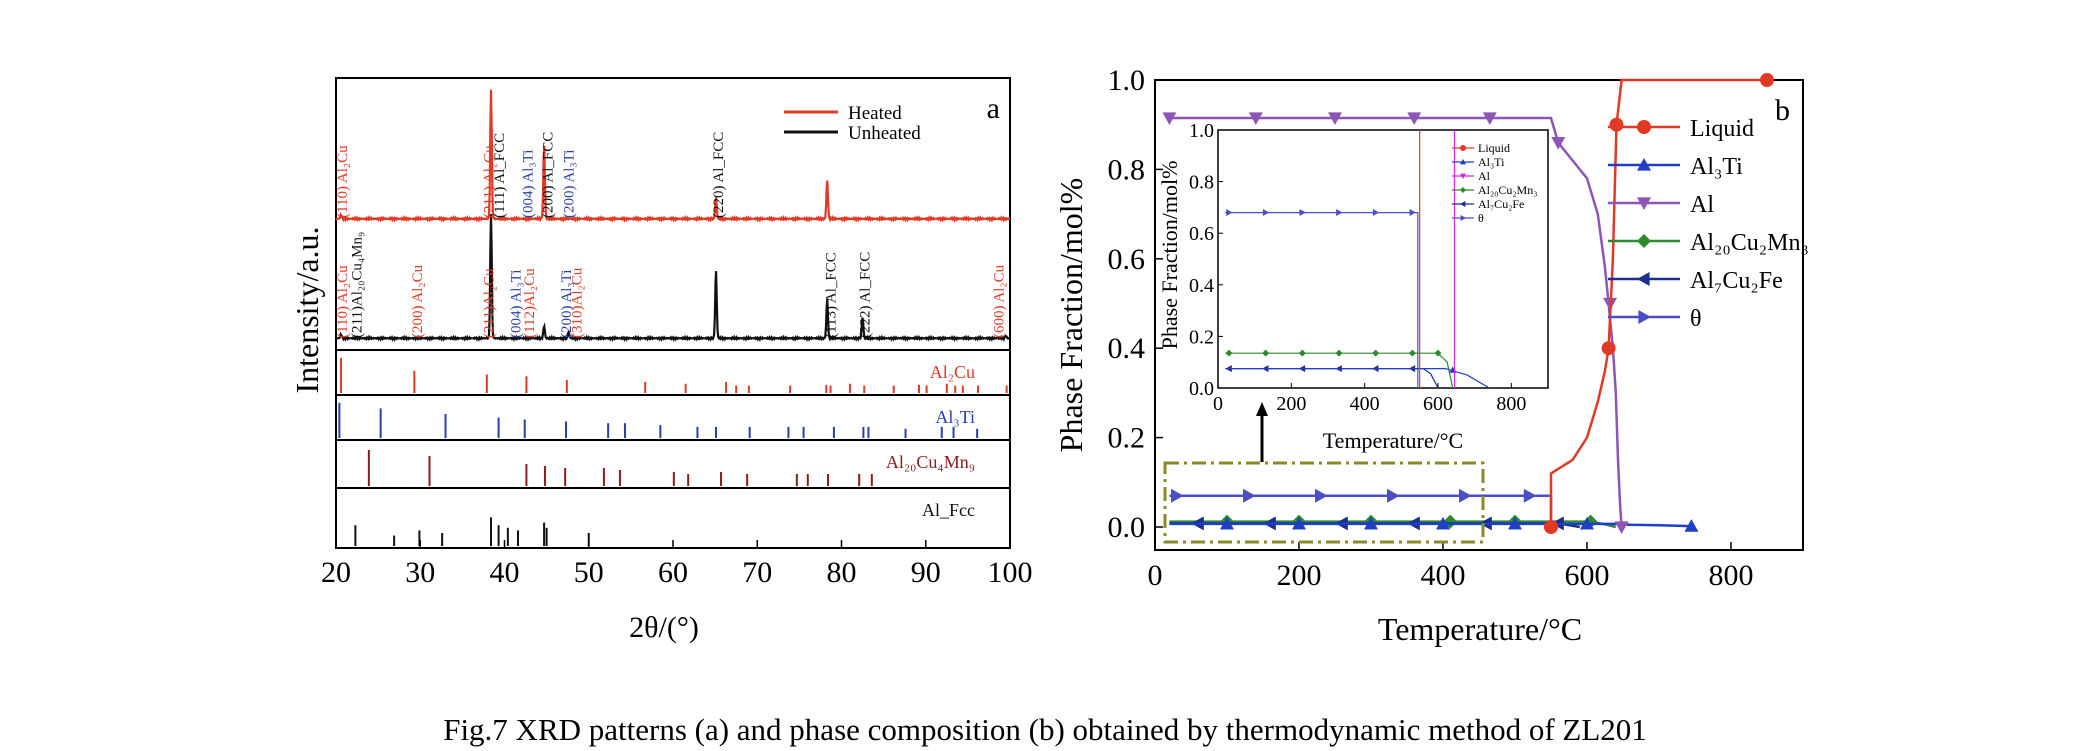 This screenshot has width=2090, height=751. What do you see at coordinates (1127, 348) in the screenshot?
I see `ytick-label-b: 0.4` at bounding box center [1127, 348].